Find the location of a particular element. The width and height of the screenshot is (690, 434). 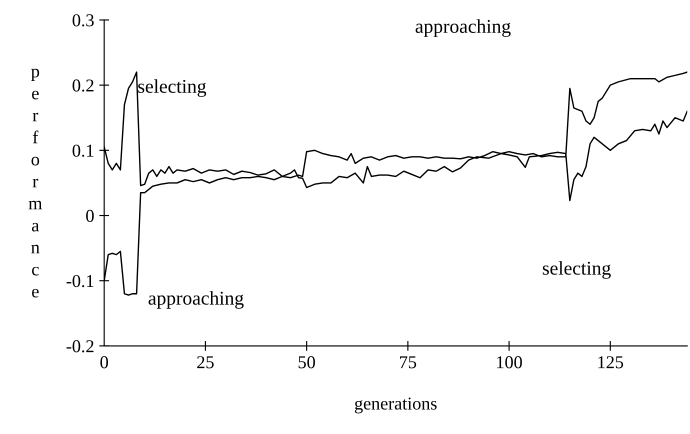

x-tick-label: 125 is located at coordinates (611, 362).